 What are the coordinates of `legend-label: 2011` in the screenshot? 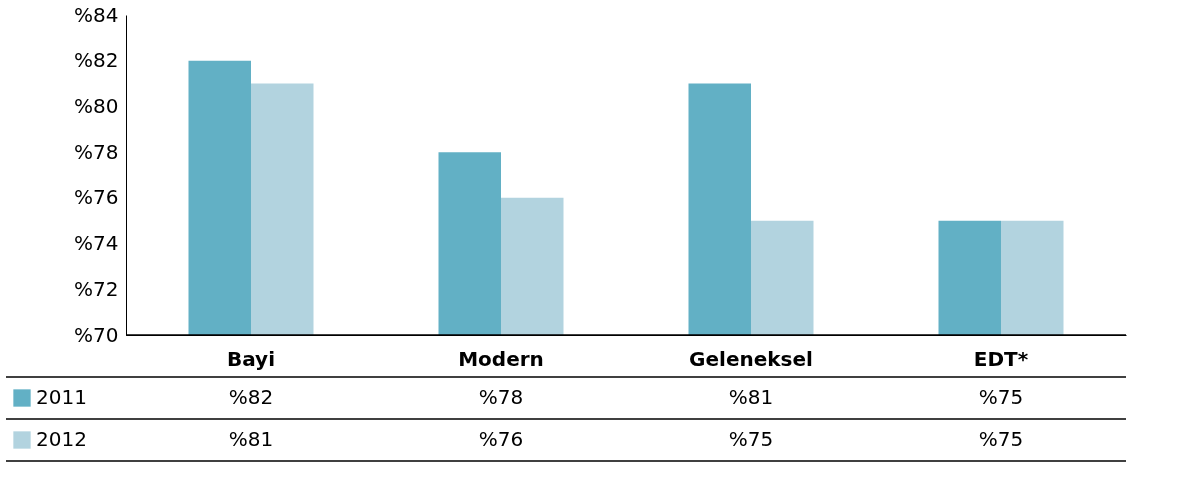 It's located at (61, 397).